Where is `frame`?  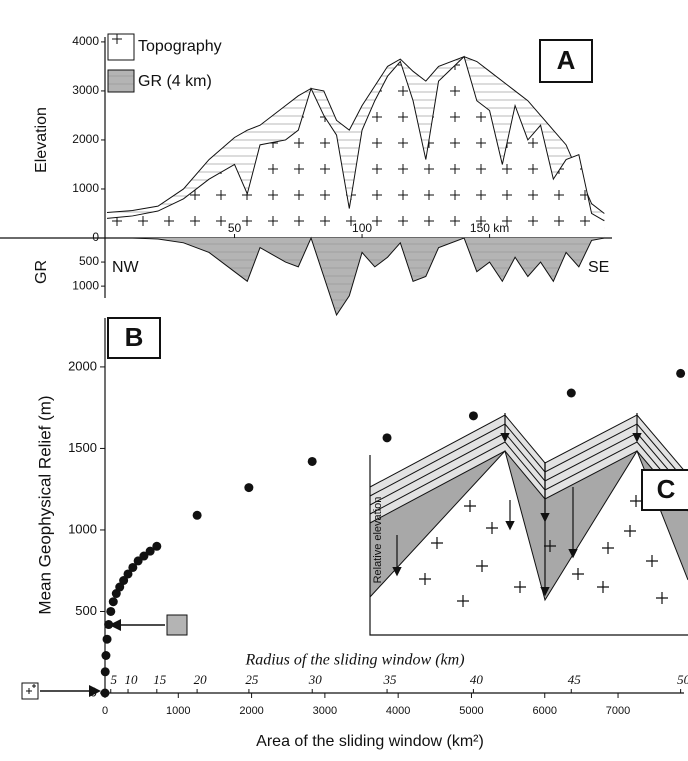
frame is located at coordinates (528, 545).